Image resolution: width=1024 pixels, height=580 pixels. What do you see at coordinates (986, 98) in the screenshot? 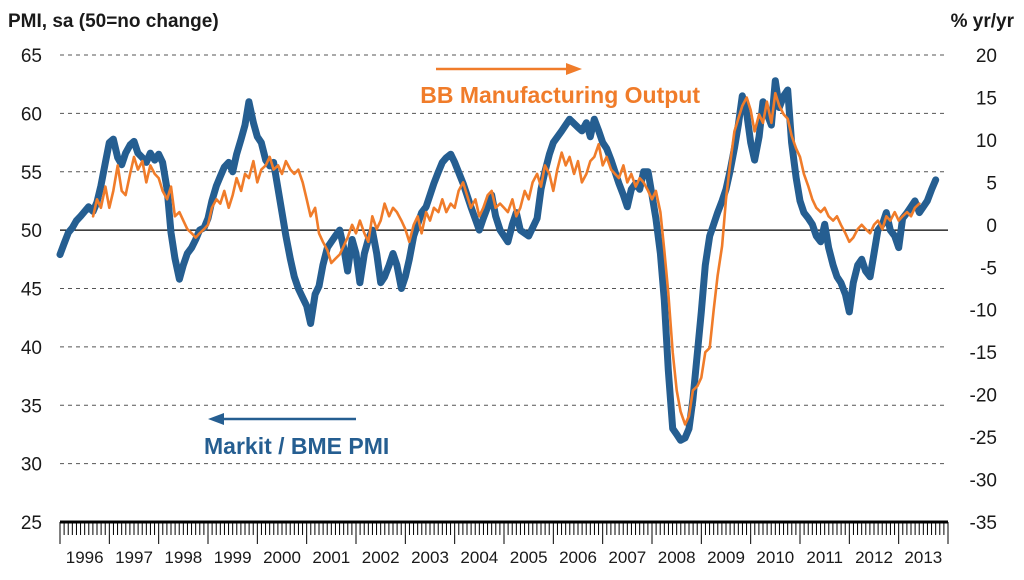
I see `right-tick-label: 15` at bounding box center [986, 98].